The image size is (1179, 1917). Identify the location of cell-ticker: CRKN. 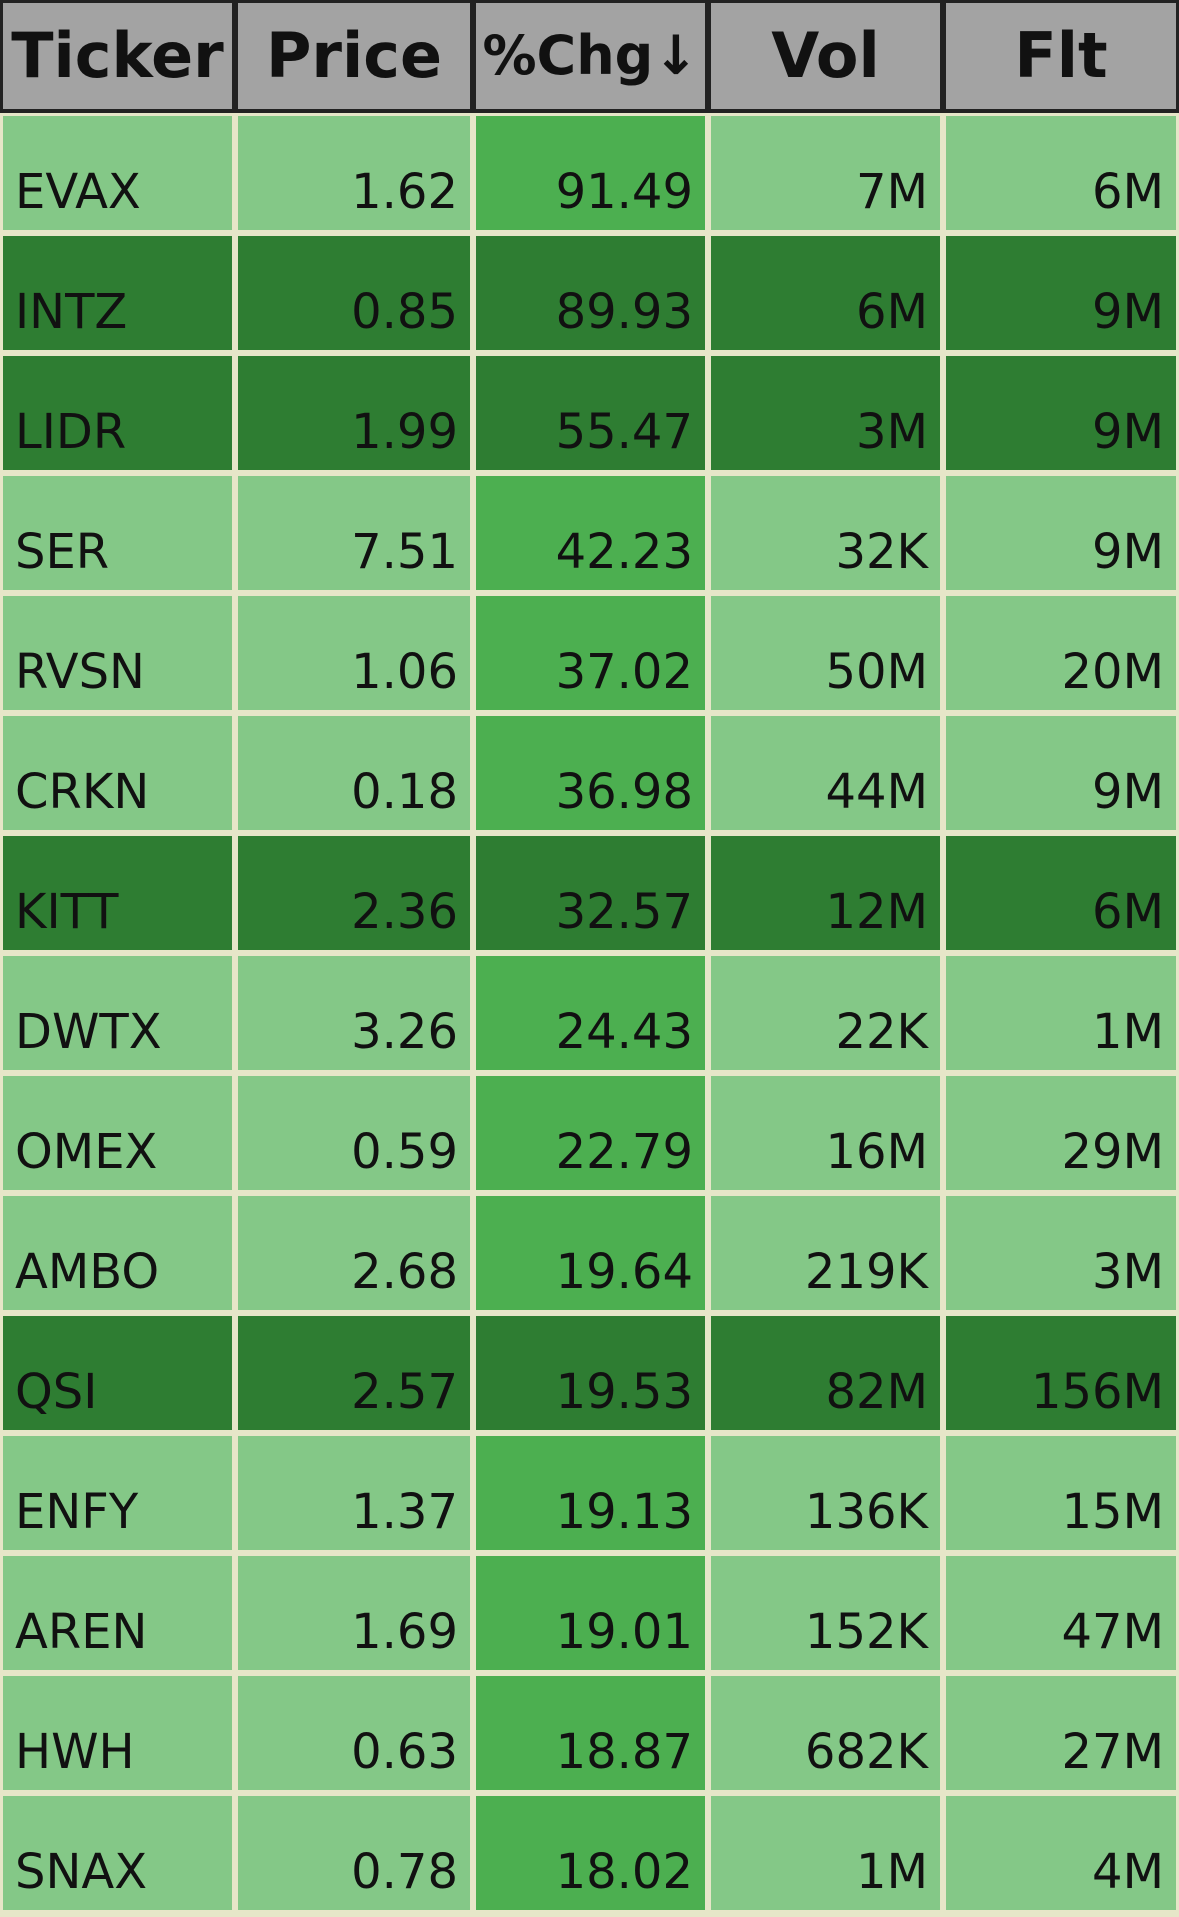
(117, 773).